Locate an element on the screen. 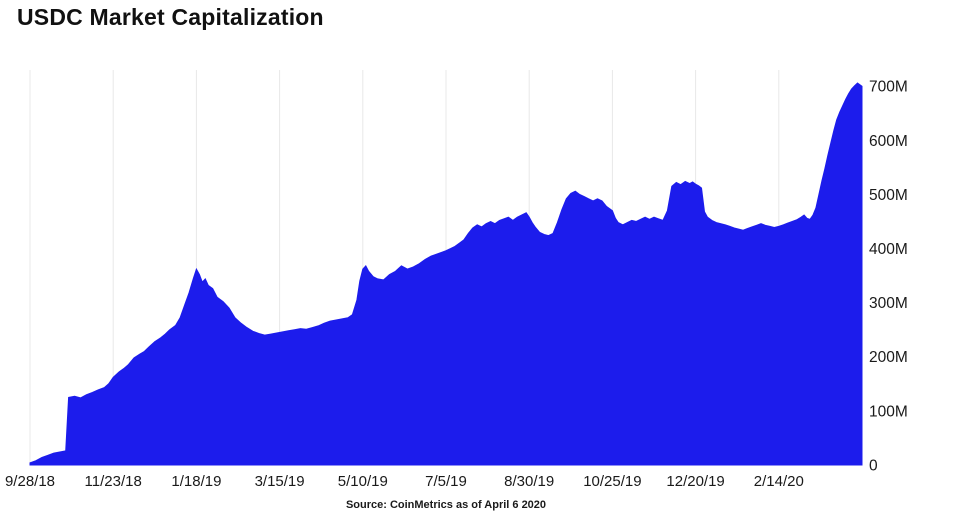 This screenshot has height=521, width=960. y-tick-label: 200M is located at coordinates (888, 357).